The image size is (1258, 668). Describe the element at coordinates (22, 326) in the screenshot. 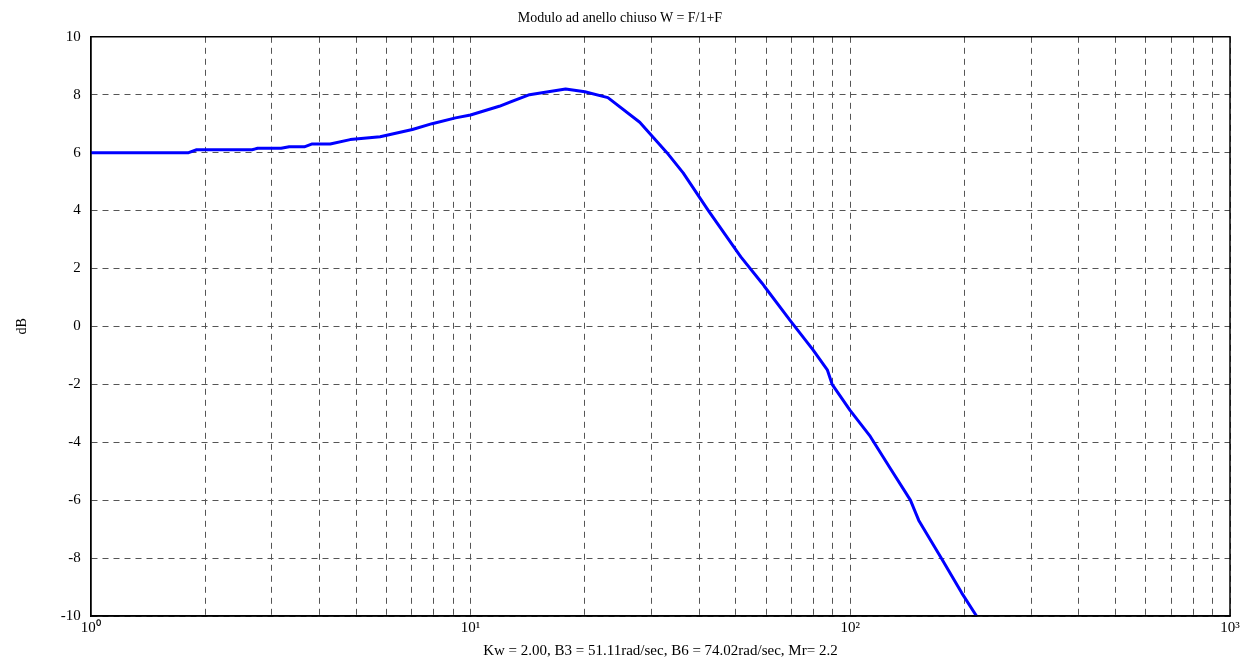

I see `y-axis-title: dB` at that location.